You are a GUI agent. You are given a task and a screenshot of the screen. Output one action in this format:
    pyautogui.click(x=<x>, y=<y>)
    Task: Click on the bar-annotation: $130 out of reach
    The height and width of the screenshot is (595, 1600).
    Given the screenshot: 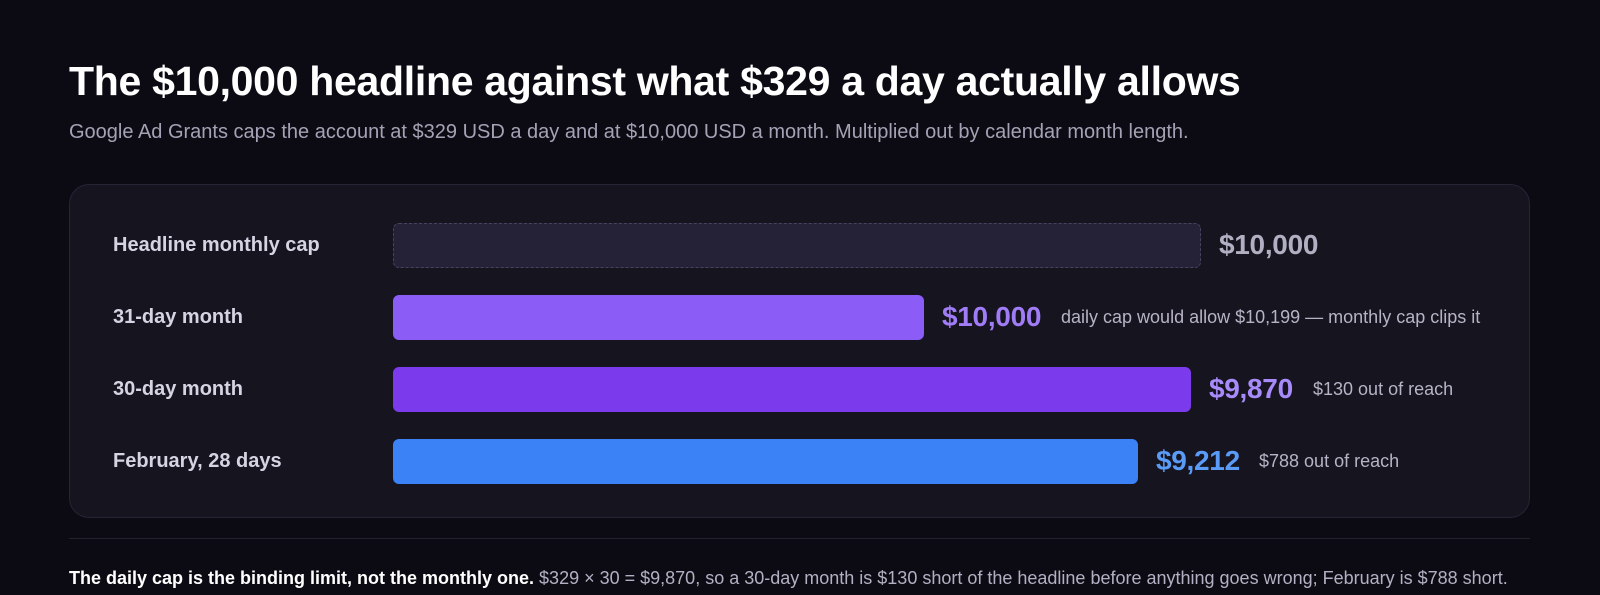 What is the action you would take?
    pyautogui.click(x=1383, y=389)
    